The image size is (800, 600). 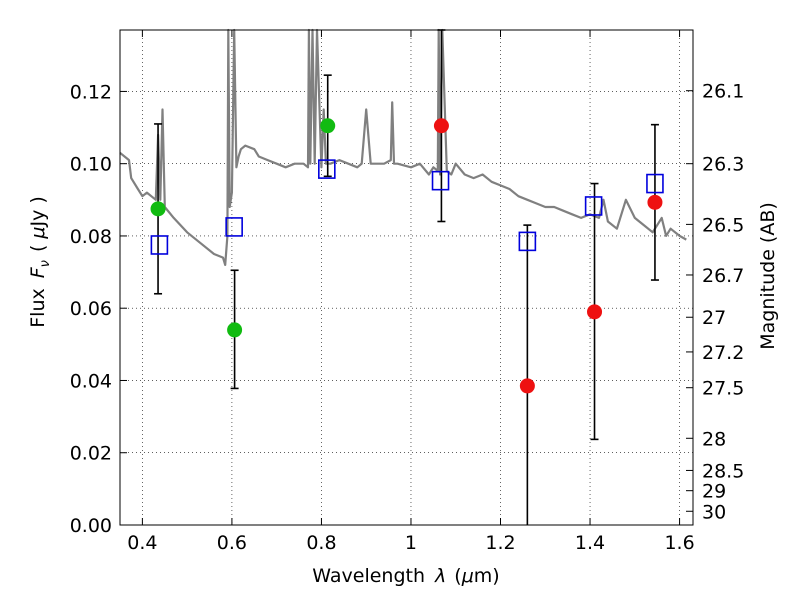 What do you see at coordinates (40, 262) in the screenshot?
I see `y-axis-title: FluxFν(μJy)` at bounding box center [40, 262].